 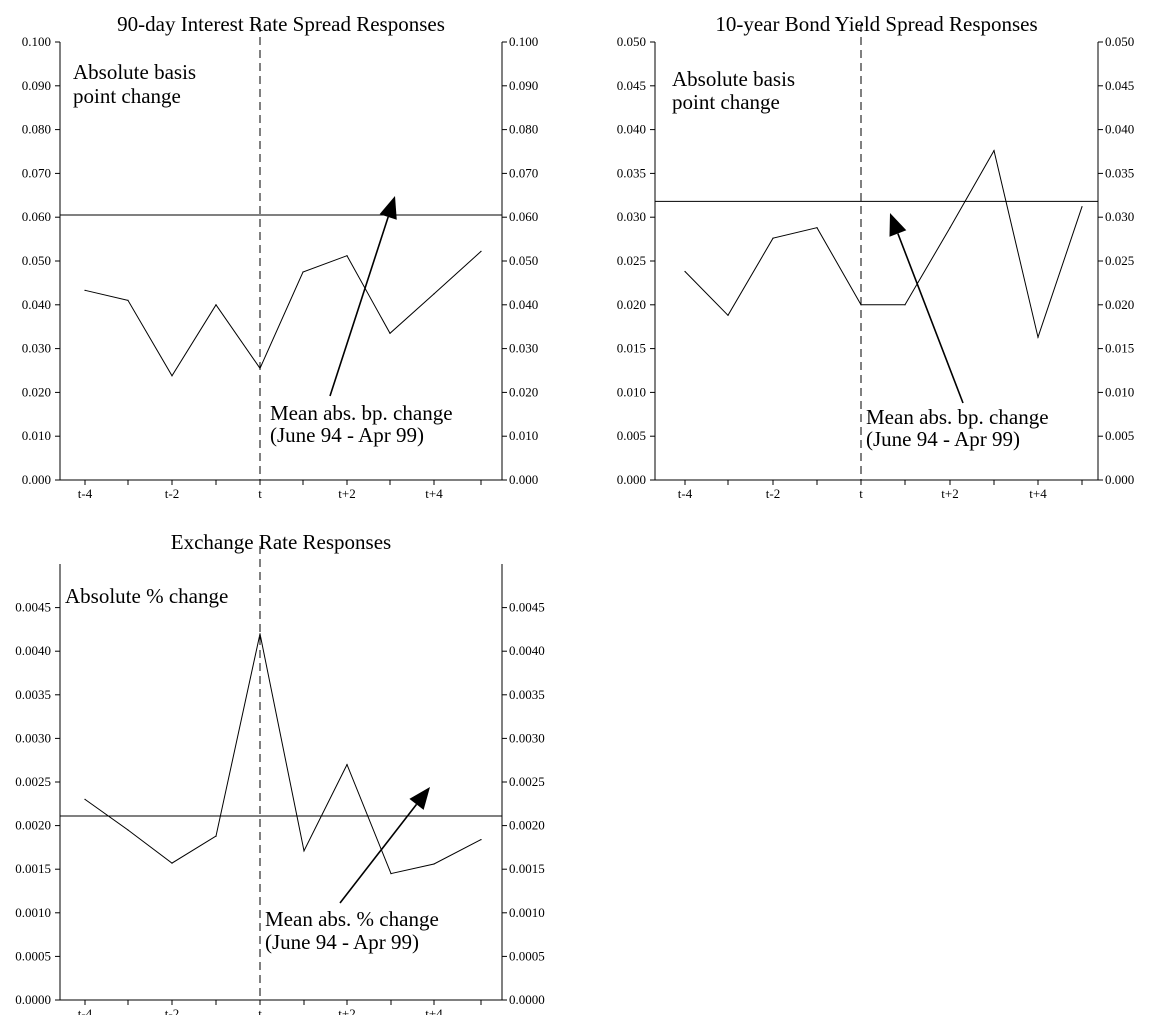 What do you see at coordinates (631, 41) in the screenshot?
I see `y-tick-label-left: 0.050` at bounding box center [631, 41].